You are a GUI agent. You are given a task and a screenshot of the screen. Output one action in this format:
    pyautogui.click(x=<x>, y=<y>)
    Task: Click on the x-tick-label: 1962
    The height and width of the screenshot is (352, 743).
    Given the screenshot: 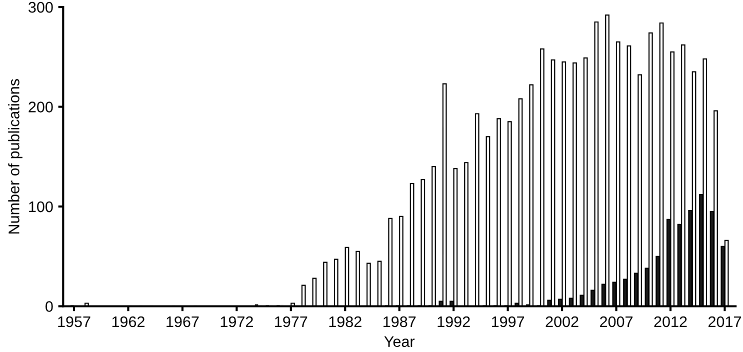 What is the action you would take?
    pyautogui.click(x=128, y=322)
    